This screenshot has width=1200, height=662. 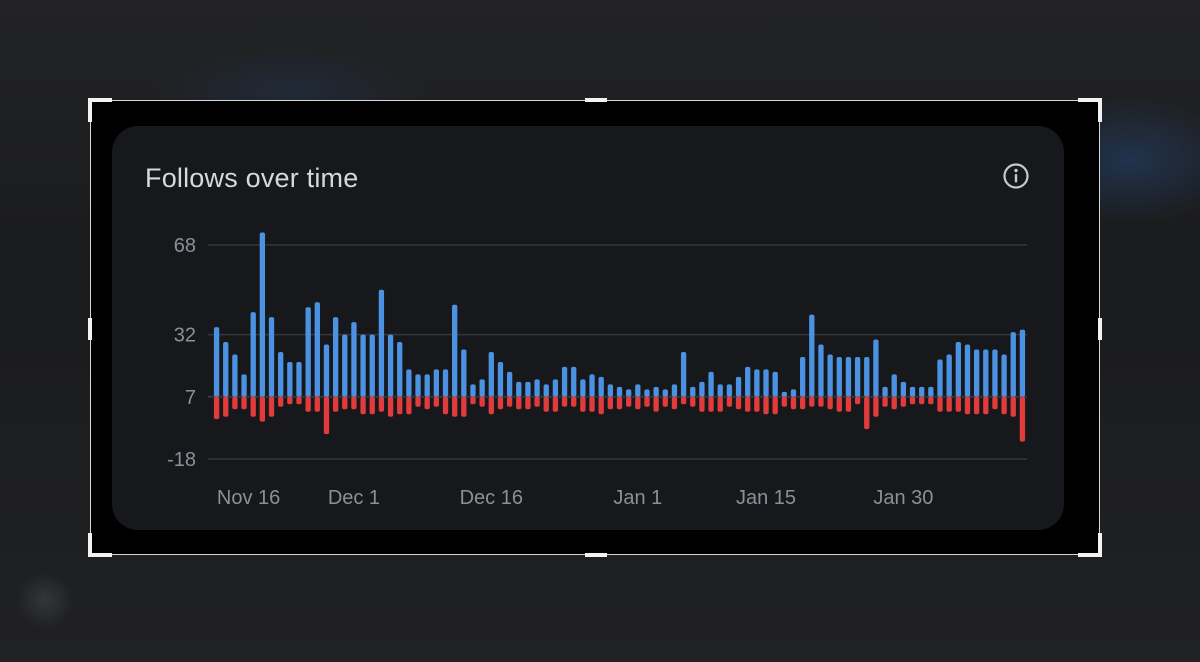 What do you see at coordinates (185, 246) in the screenshot?
I see `y-tick-label: 68` at bounding box center [185, 246].